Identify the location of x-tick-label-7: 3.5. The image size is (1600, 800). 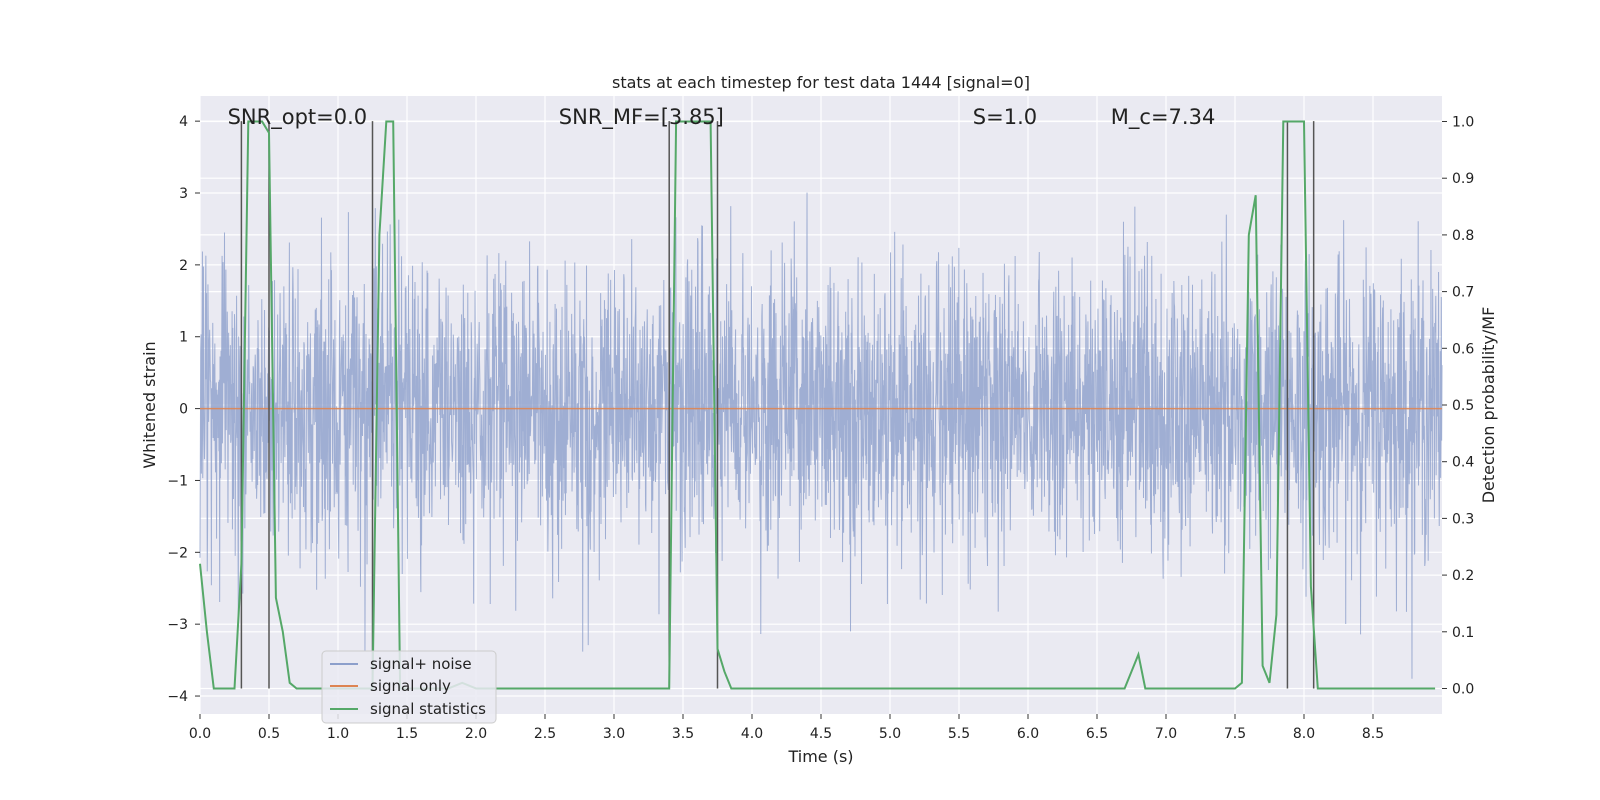
(683, 734).